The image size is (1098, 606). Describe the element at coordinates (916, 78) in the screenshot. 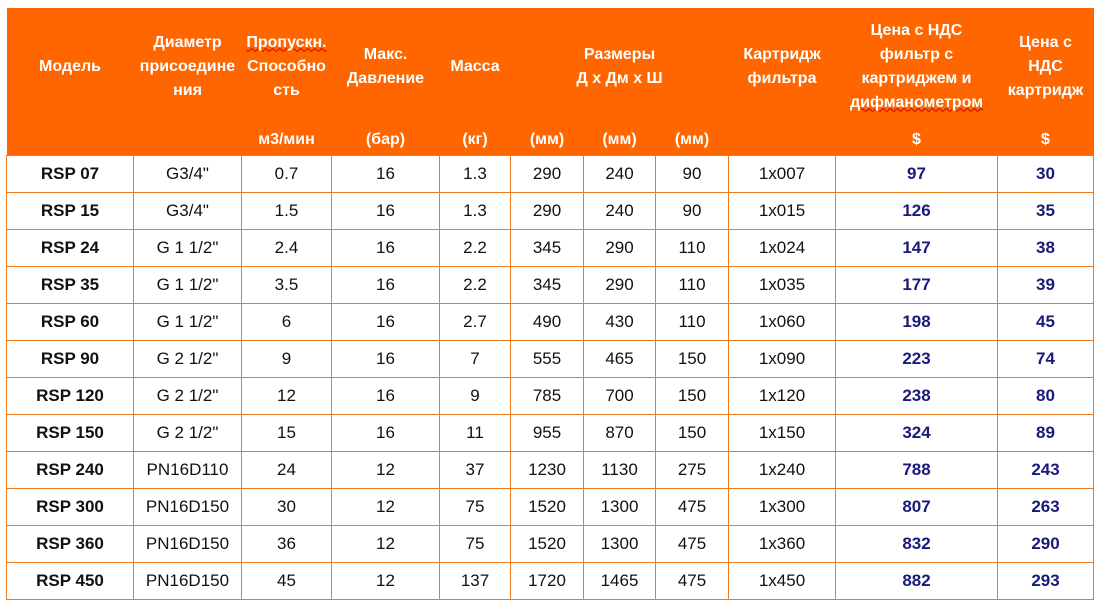

I see `header-text: картриджем и` at that location.